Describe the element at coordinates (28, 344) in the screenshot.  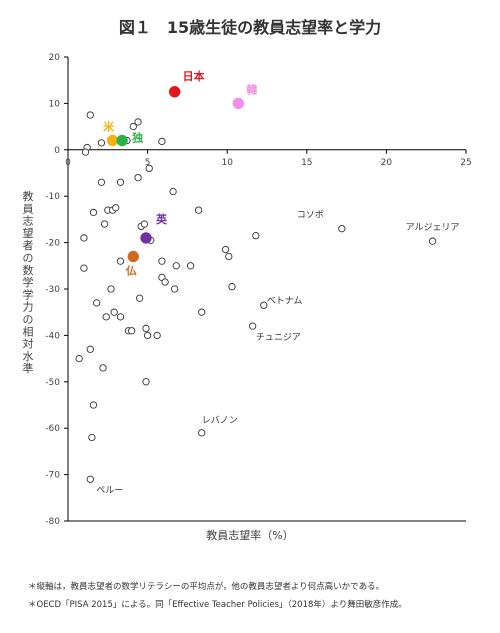
I see `y-axis-label-char: 対` at that location.